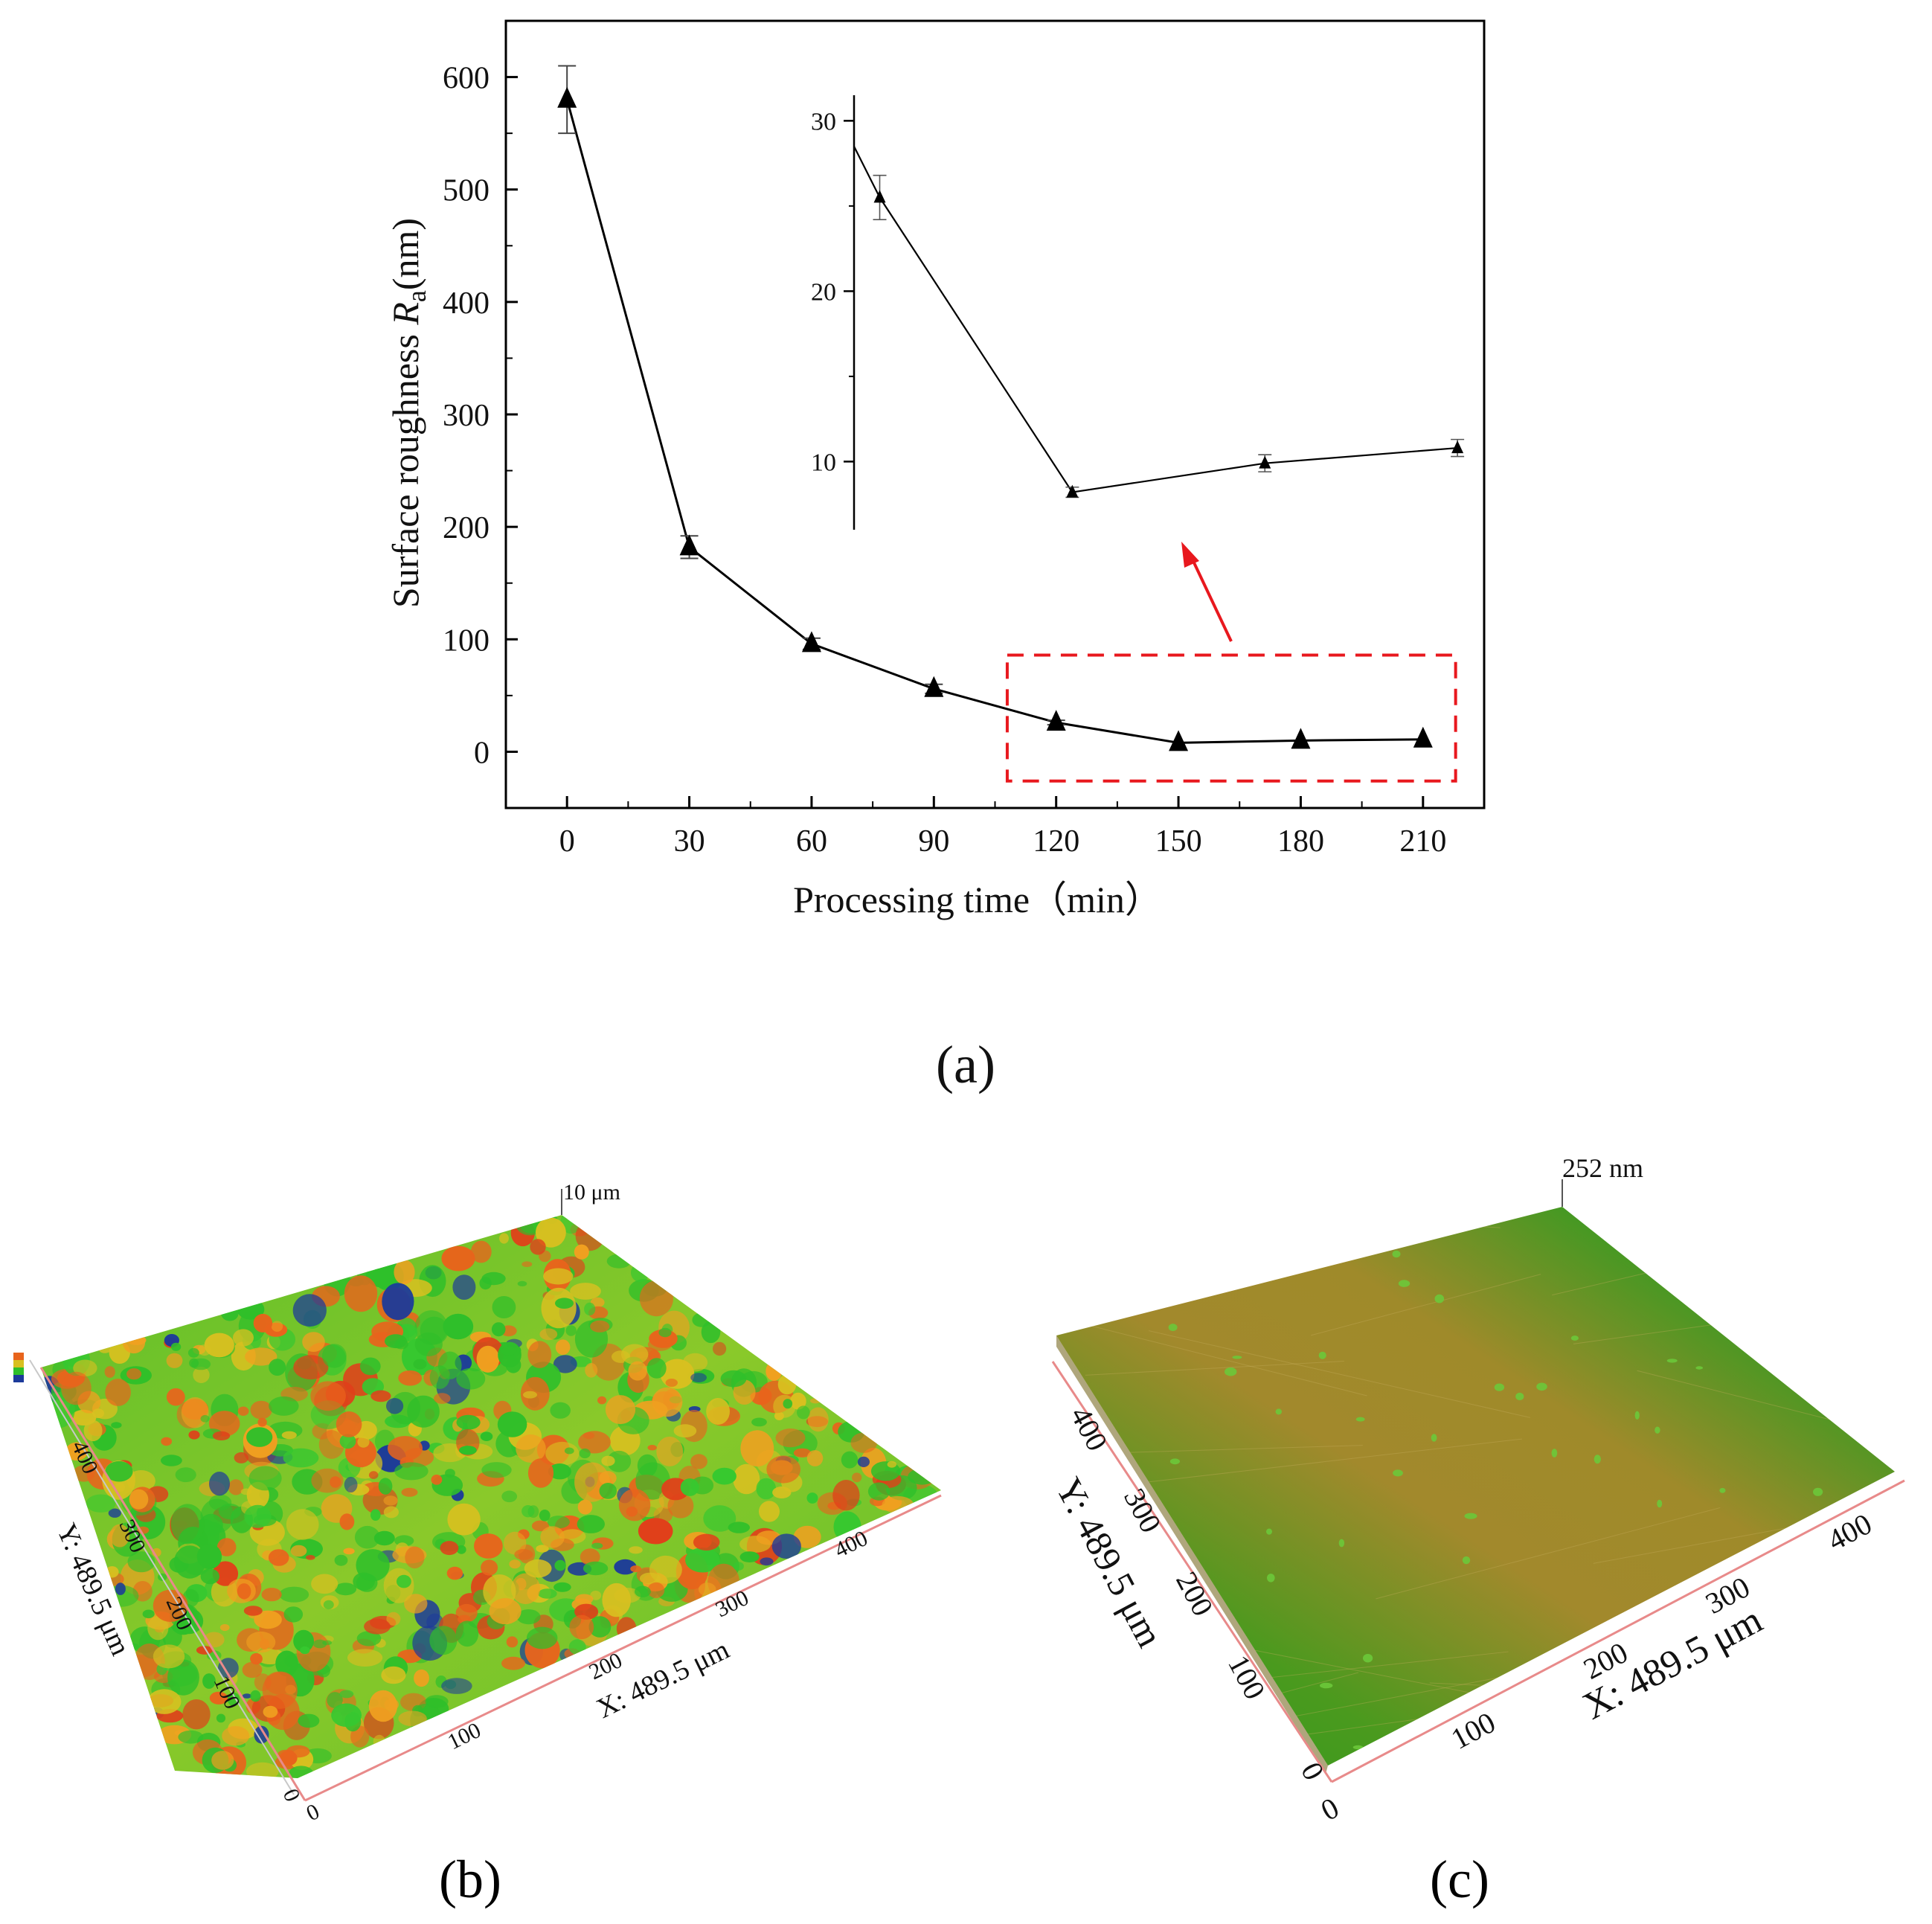 The width and height of the screenshot is (1932, 1924). I want to click on rough-x-tick-300: 300, so click(732, 1603).